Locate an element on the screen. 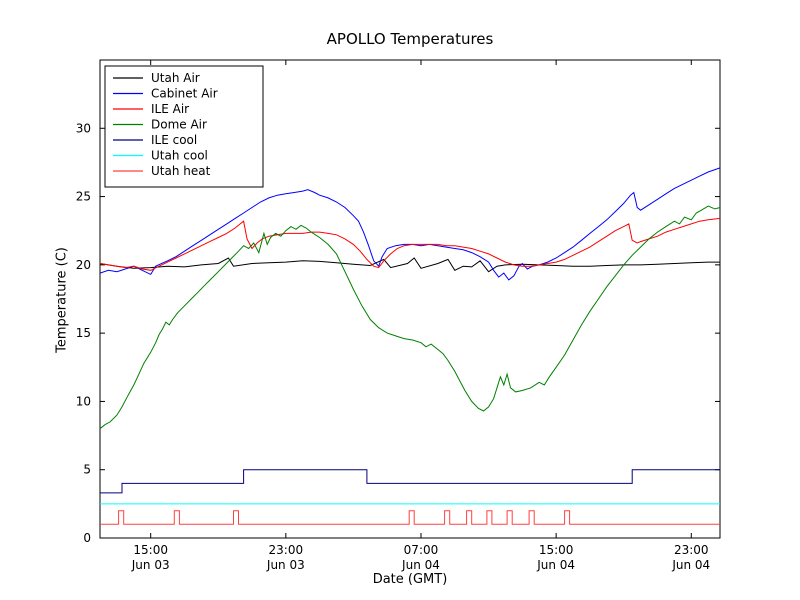  series-line-utah-heat is located at coordinates (410, 517).